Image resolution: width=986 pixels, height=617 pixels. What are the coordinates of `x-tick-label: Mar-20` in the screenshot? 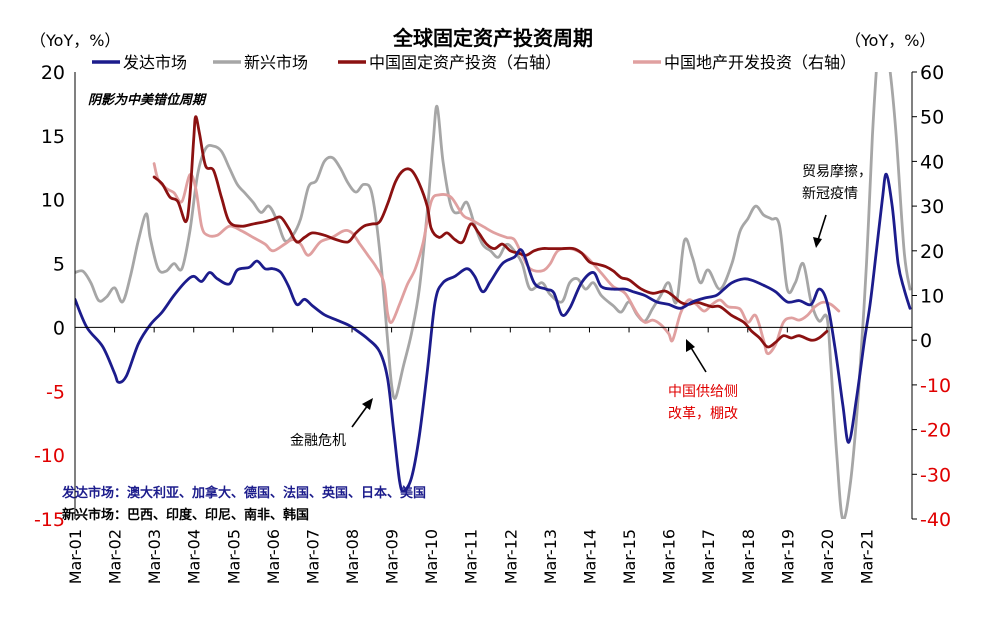 It's located at (827, 556).